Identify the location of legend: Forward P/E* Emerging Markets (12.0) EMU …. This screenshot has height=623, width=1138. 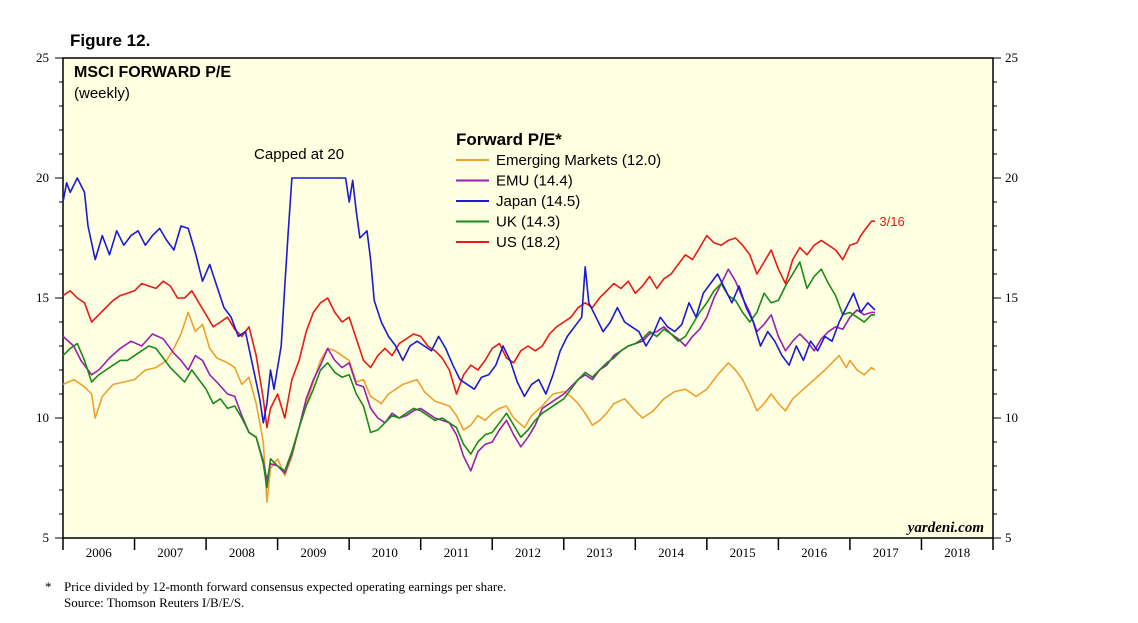
(558, 190).